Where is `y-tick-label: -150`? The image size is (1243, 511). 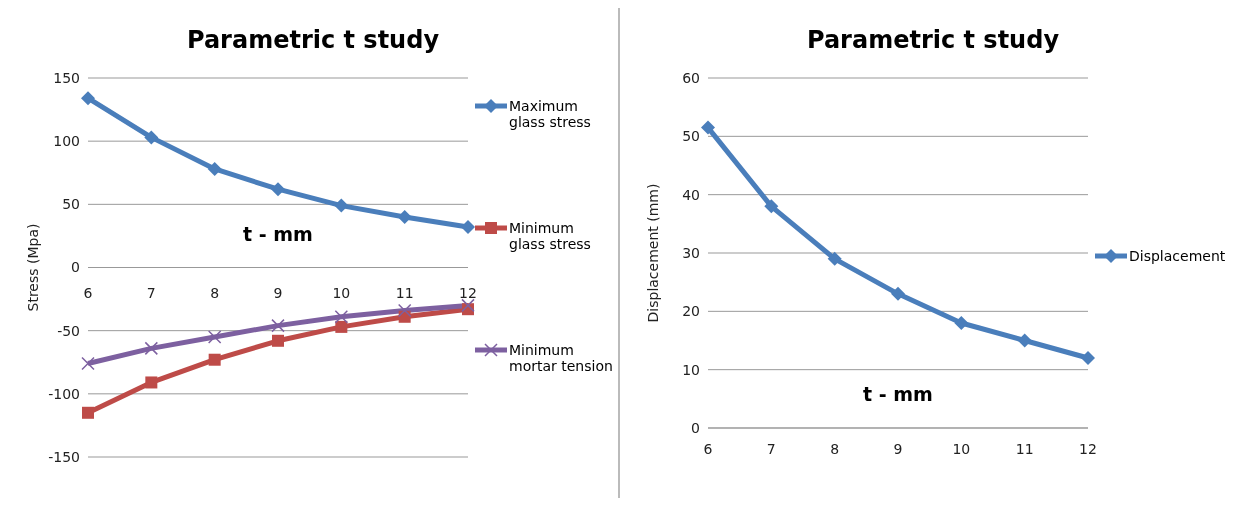
y-tick-label: -150 is located at coordinates (64, 456).